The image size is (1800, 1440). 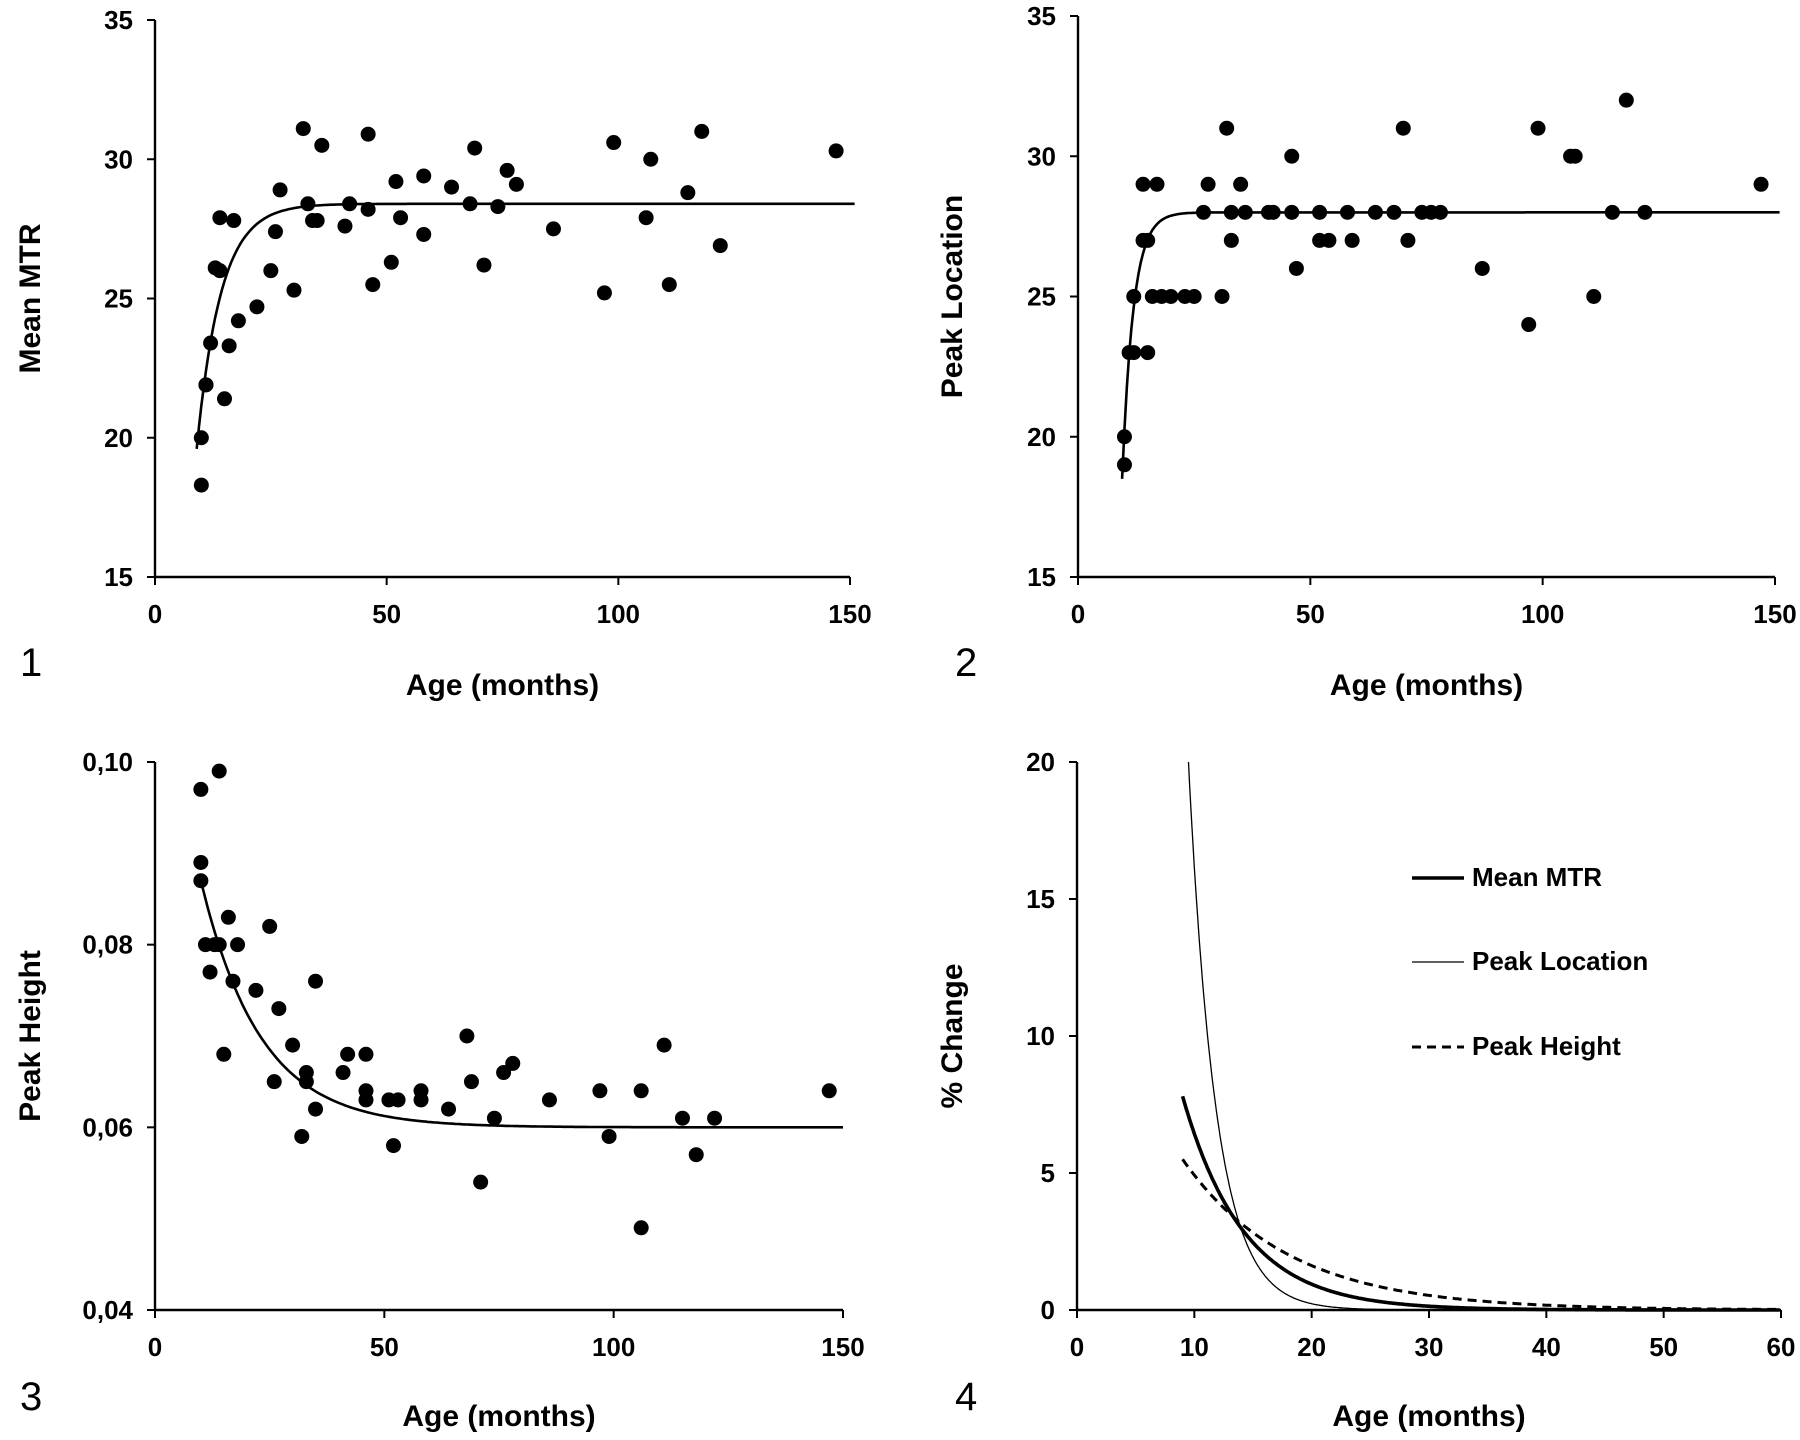 I want to click on y-tick-label: 0,06, so click(x=107, y=1127).